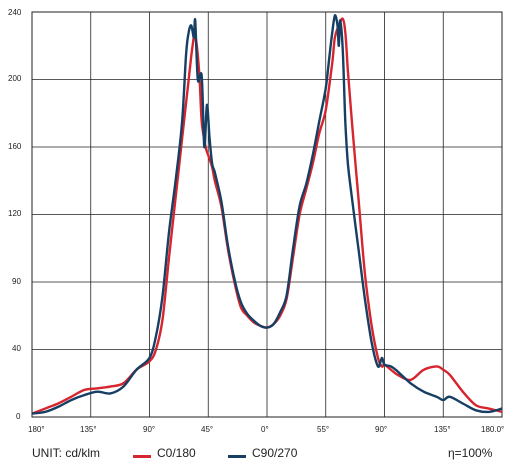 The height and width of the screenshot is (470, 505). Describe the element at coordinates (15, 12) in the screenshot. I see `y-tick-label: 240` at that location.